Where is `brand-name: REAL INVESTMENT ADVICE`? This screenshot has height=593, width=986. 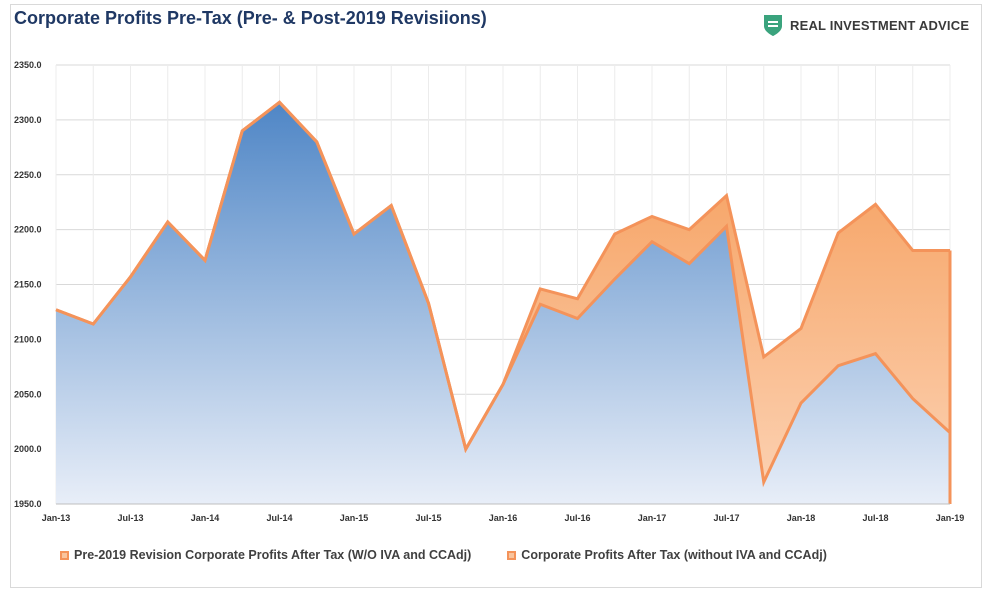 brand-name: REAL INVESTMENT ADVICE is located at coordinates (880, 25).